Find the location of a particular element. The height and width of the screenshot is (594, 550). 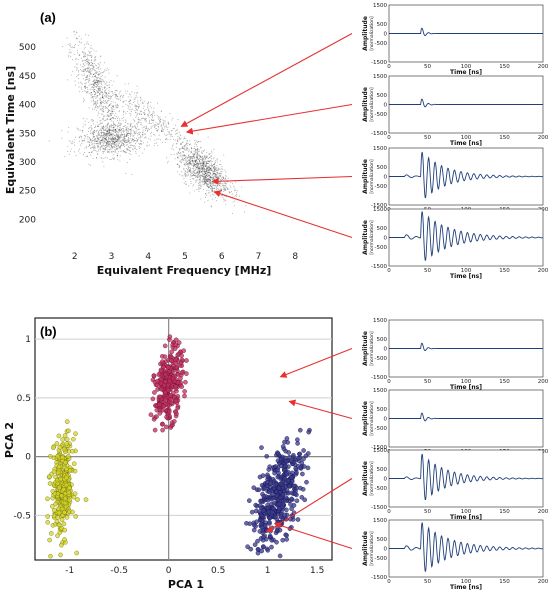

waveform-x-tick-label: 150 is located at coordinates (504, 138).